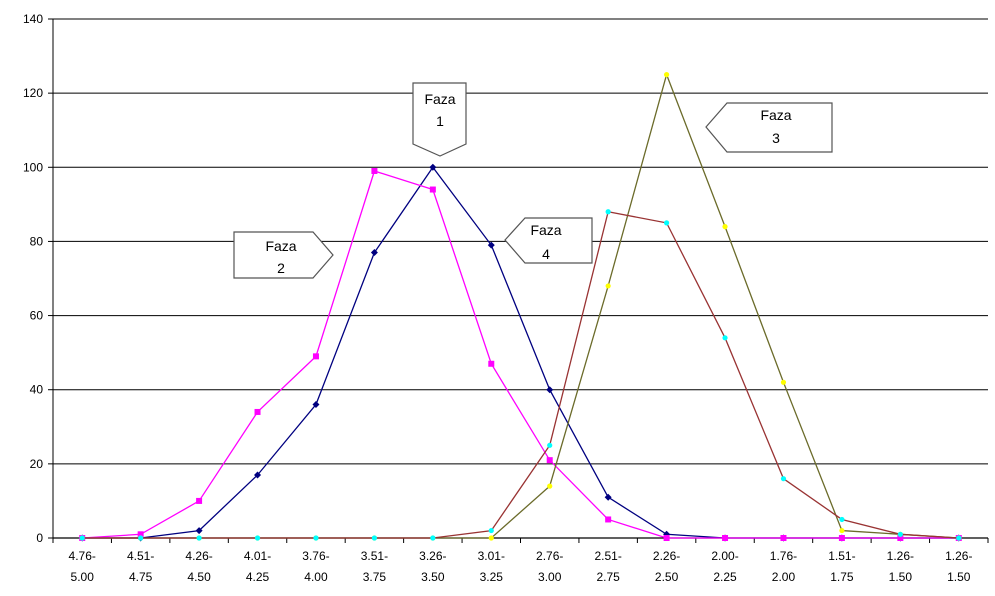 The image size is (995, 596). Describe the element at coordinates (33, 93) in the screenshot. I see `y-tick-label: 120` at that location.